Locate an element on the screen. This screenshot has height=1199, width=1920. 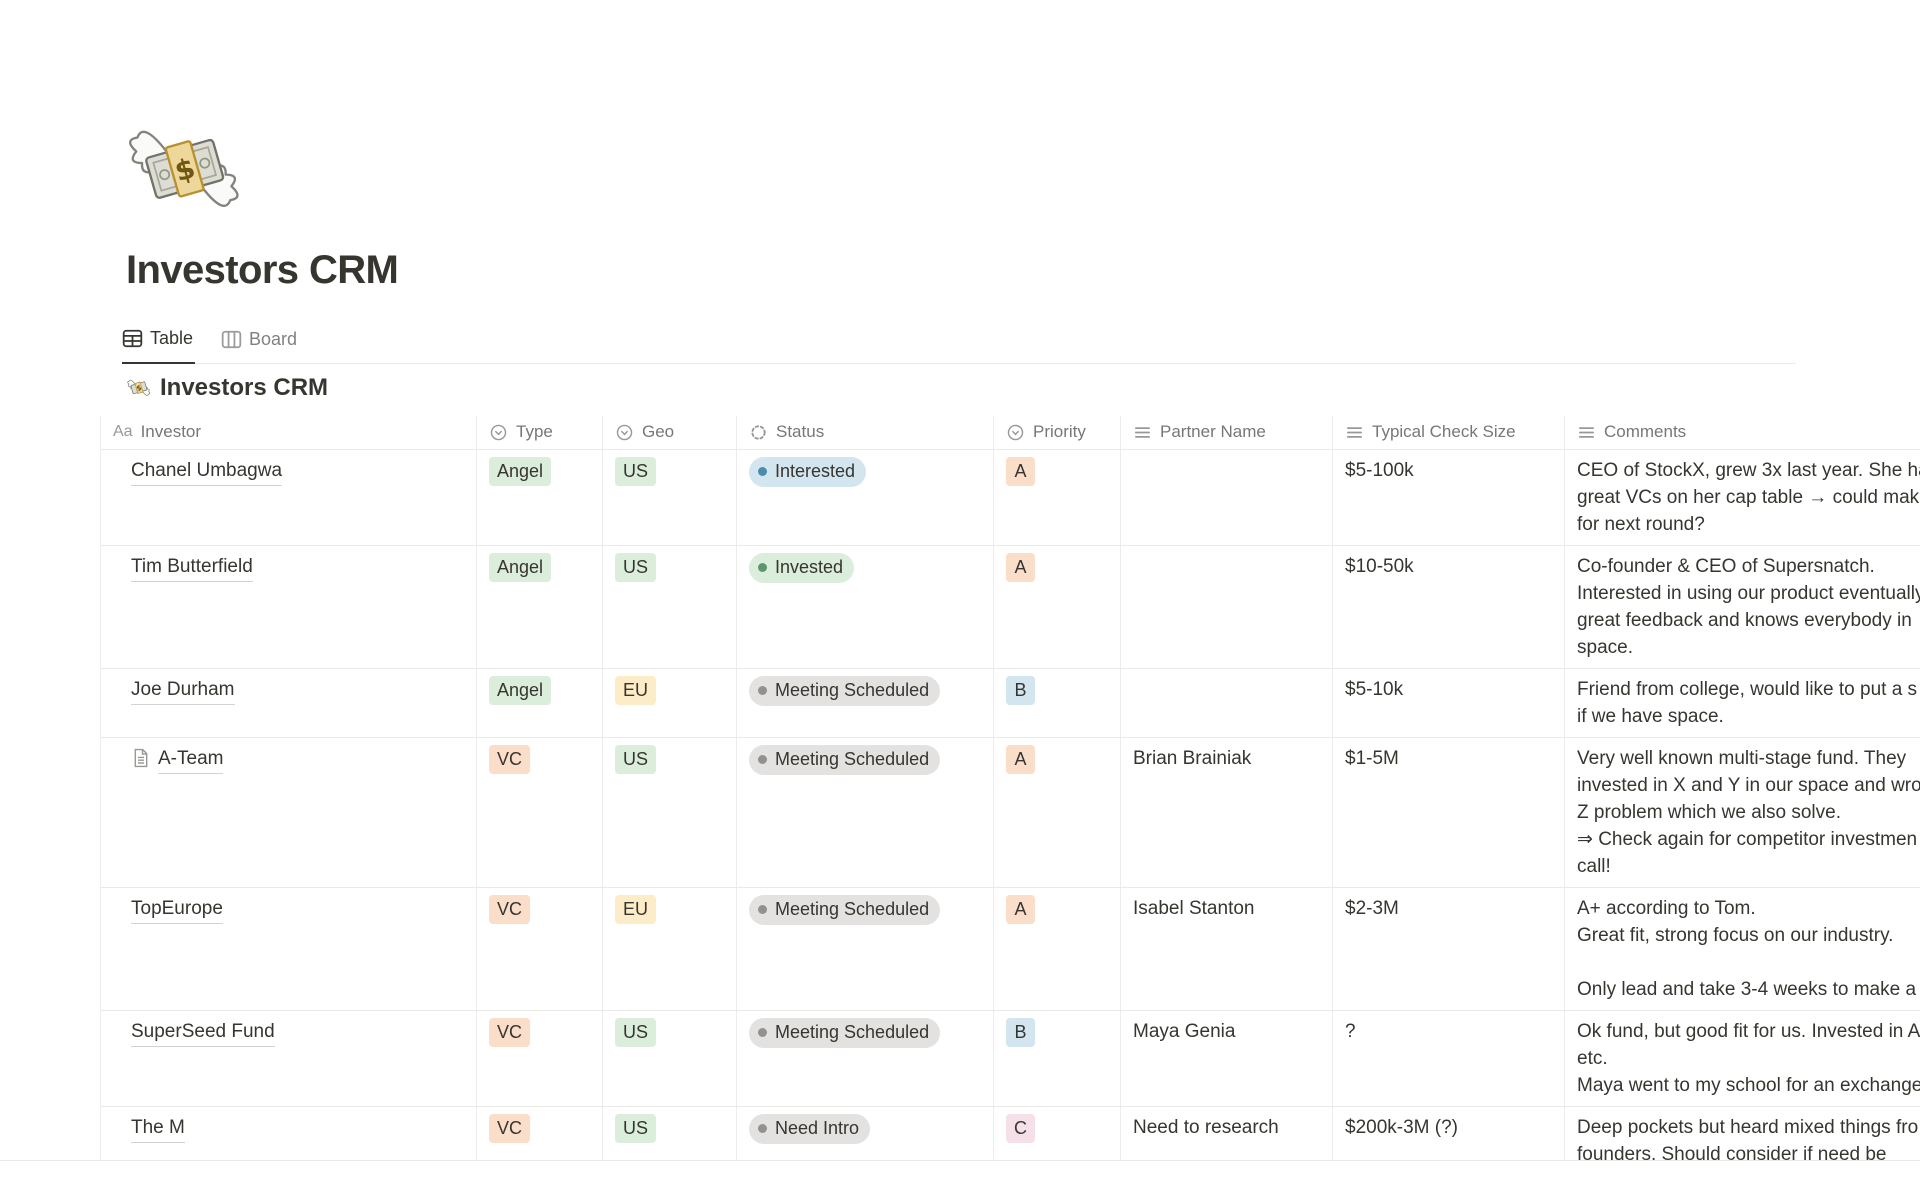
cell-status: Invested is located at coordinates (865, 606).